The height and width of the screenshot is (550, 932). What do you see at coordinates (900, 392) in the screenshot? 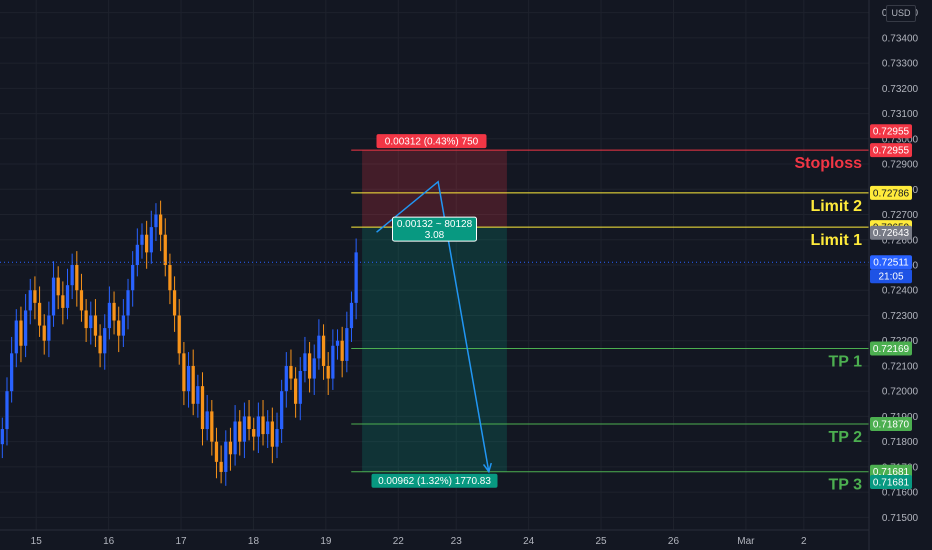
I see `price-tick-label: 0.72000` at bounding box center [900, 392].